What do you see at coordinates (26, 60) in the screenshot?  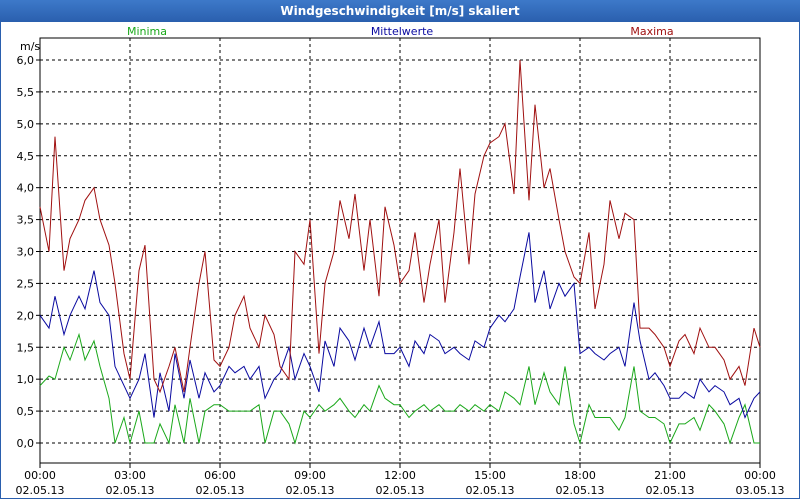 I see `y-tick-label: 6,0` at bounding box center [26, 60].